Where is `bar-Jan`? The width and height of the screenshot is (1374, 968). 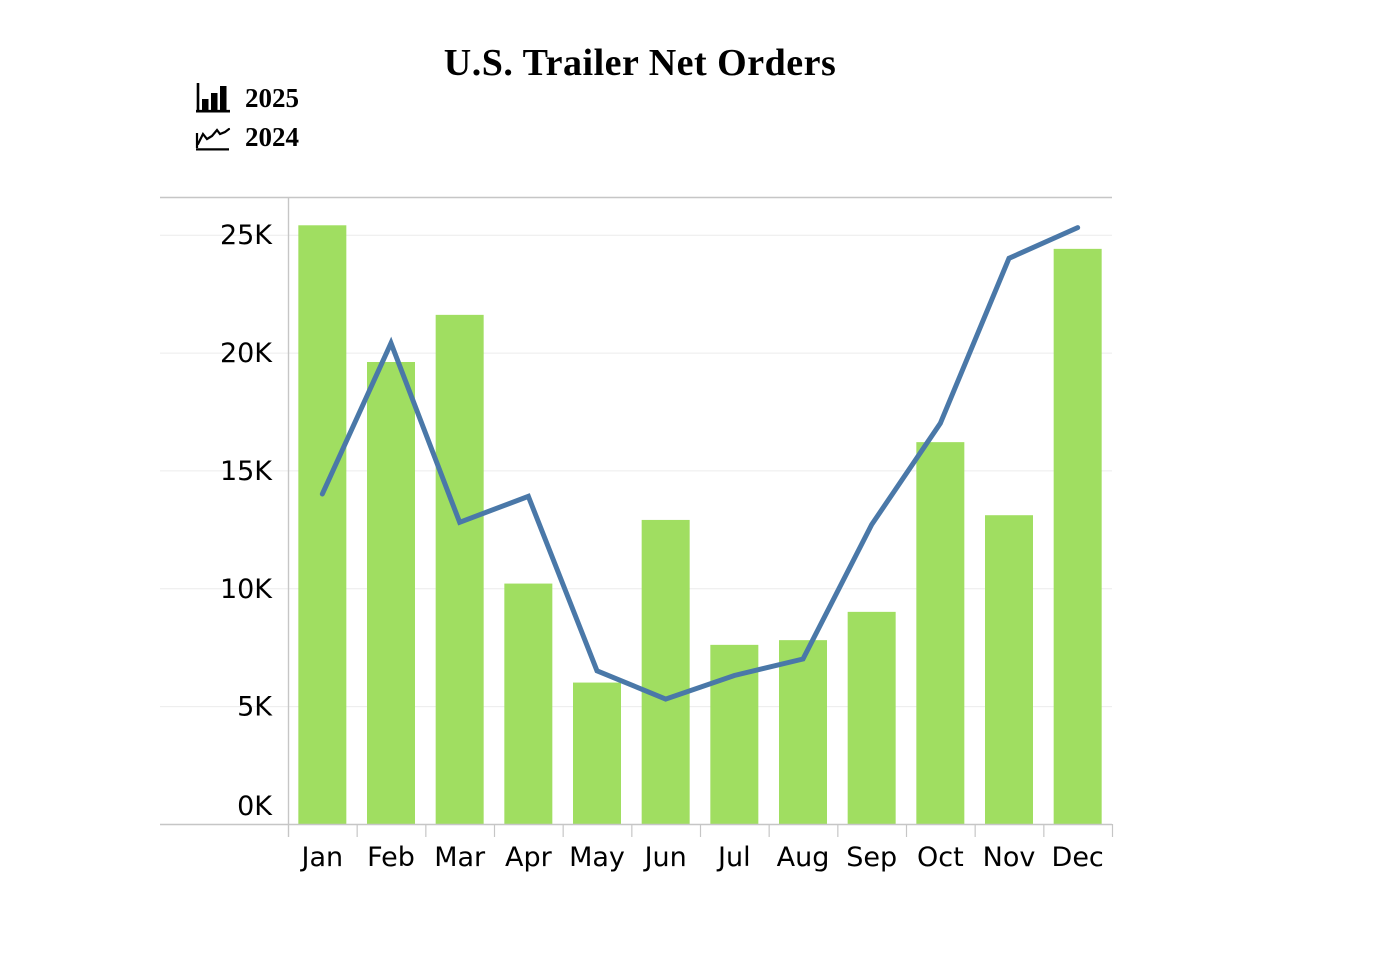 bar-Jan is located at coordinates (322, 525).